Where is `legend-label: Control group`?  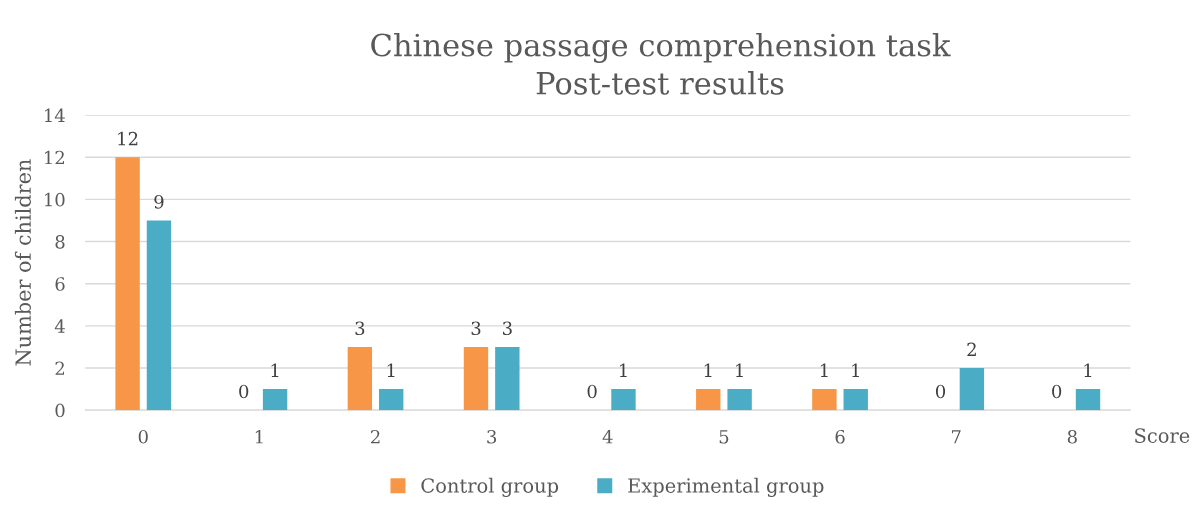
legend-label: Control group is located at coordinates (490, 487).